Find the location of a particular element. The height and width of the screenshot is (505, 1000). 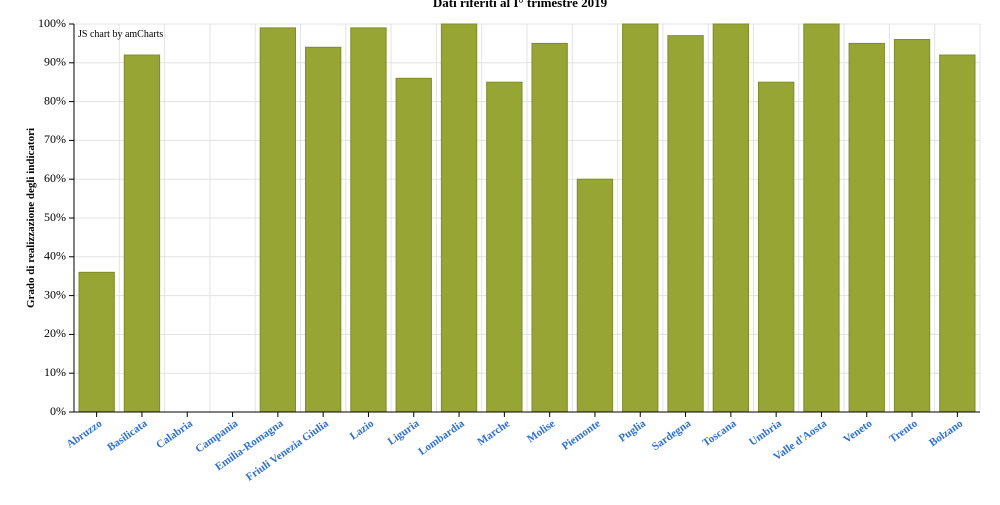

bar-friuli-venezia-giulia is located at coordinates (323, 229).